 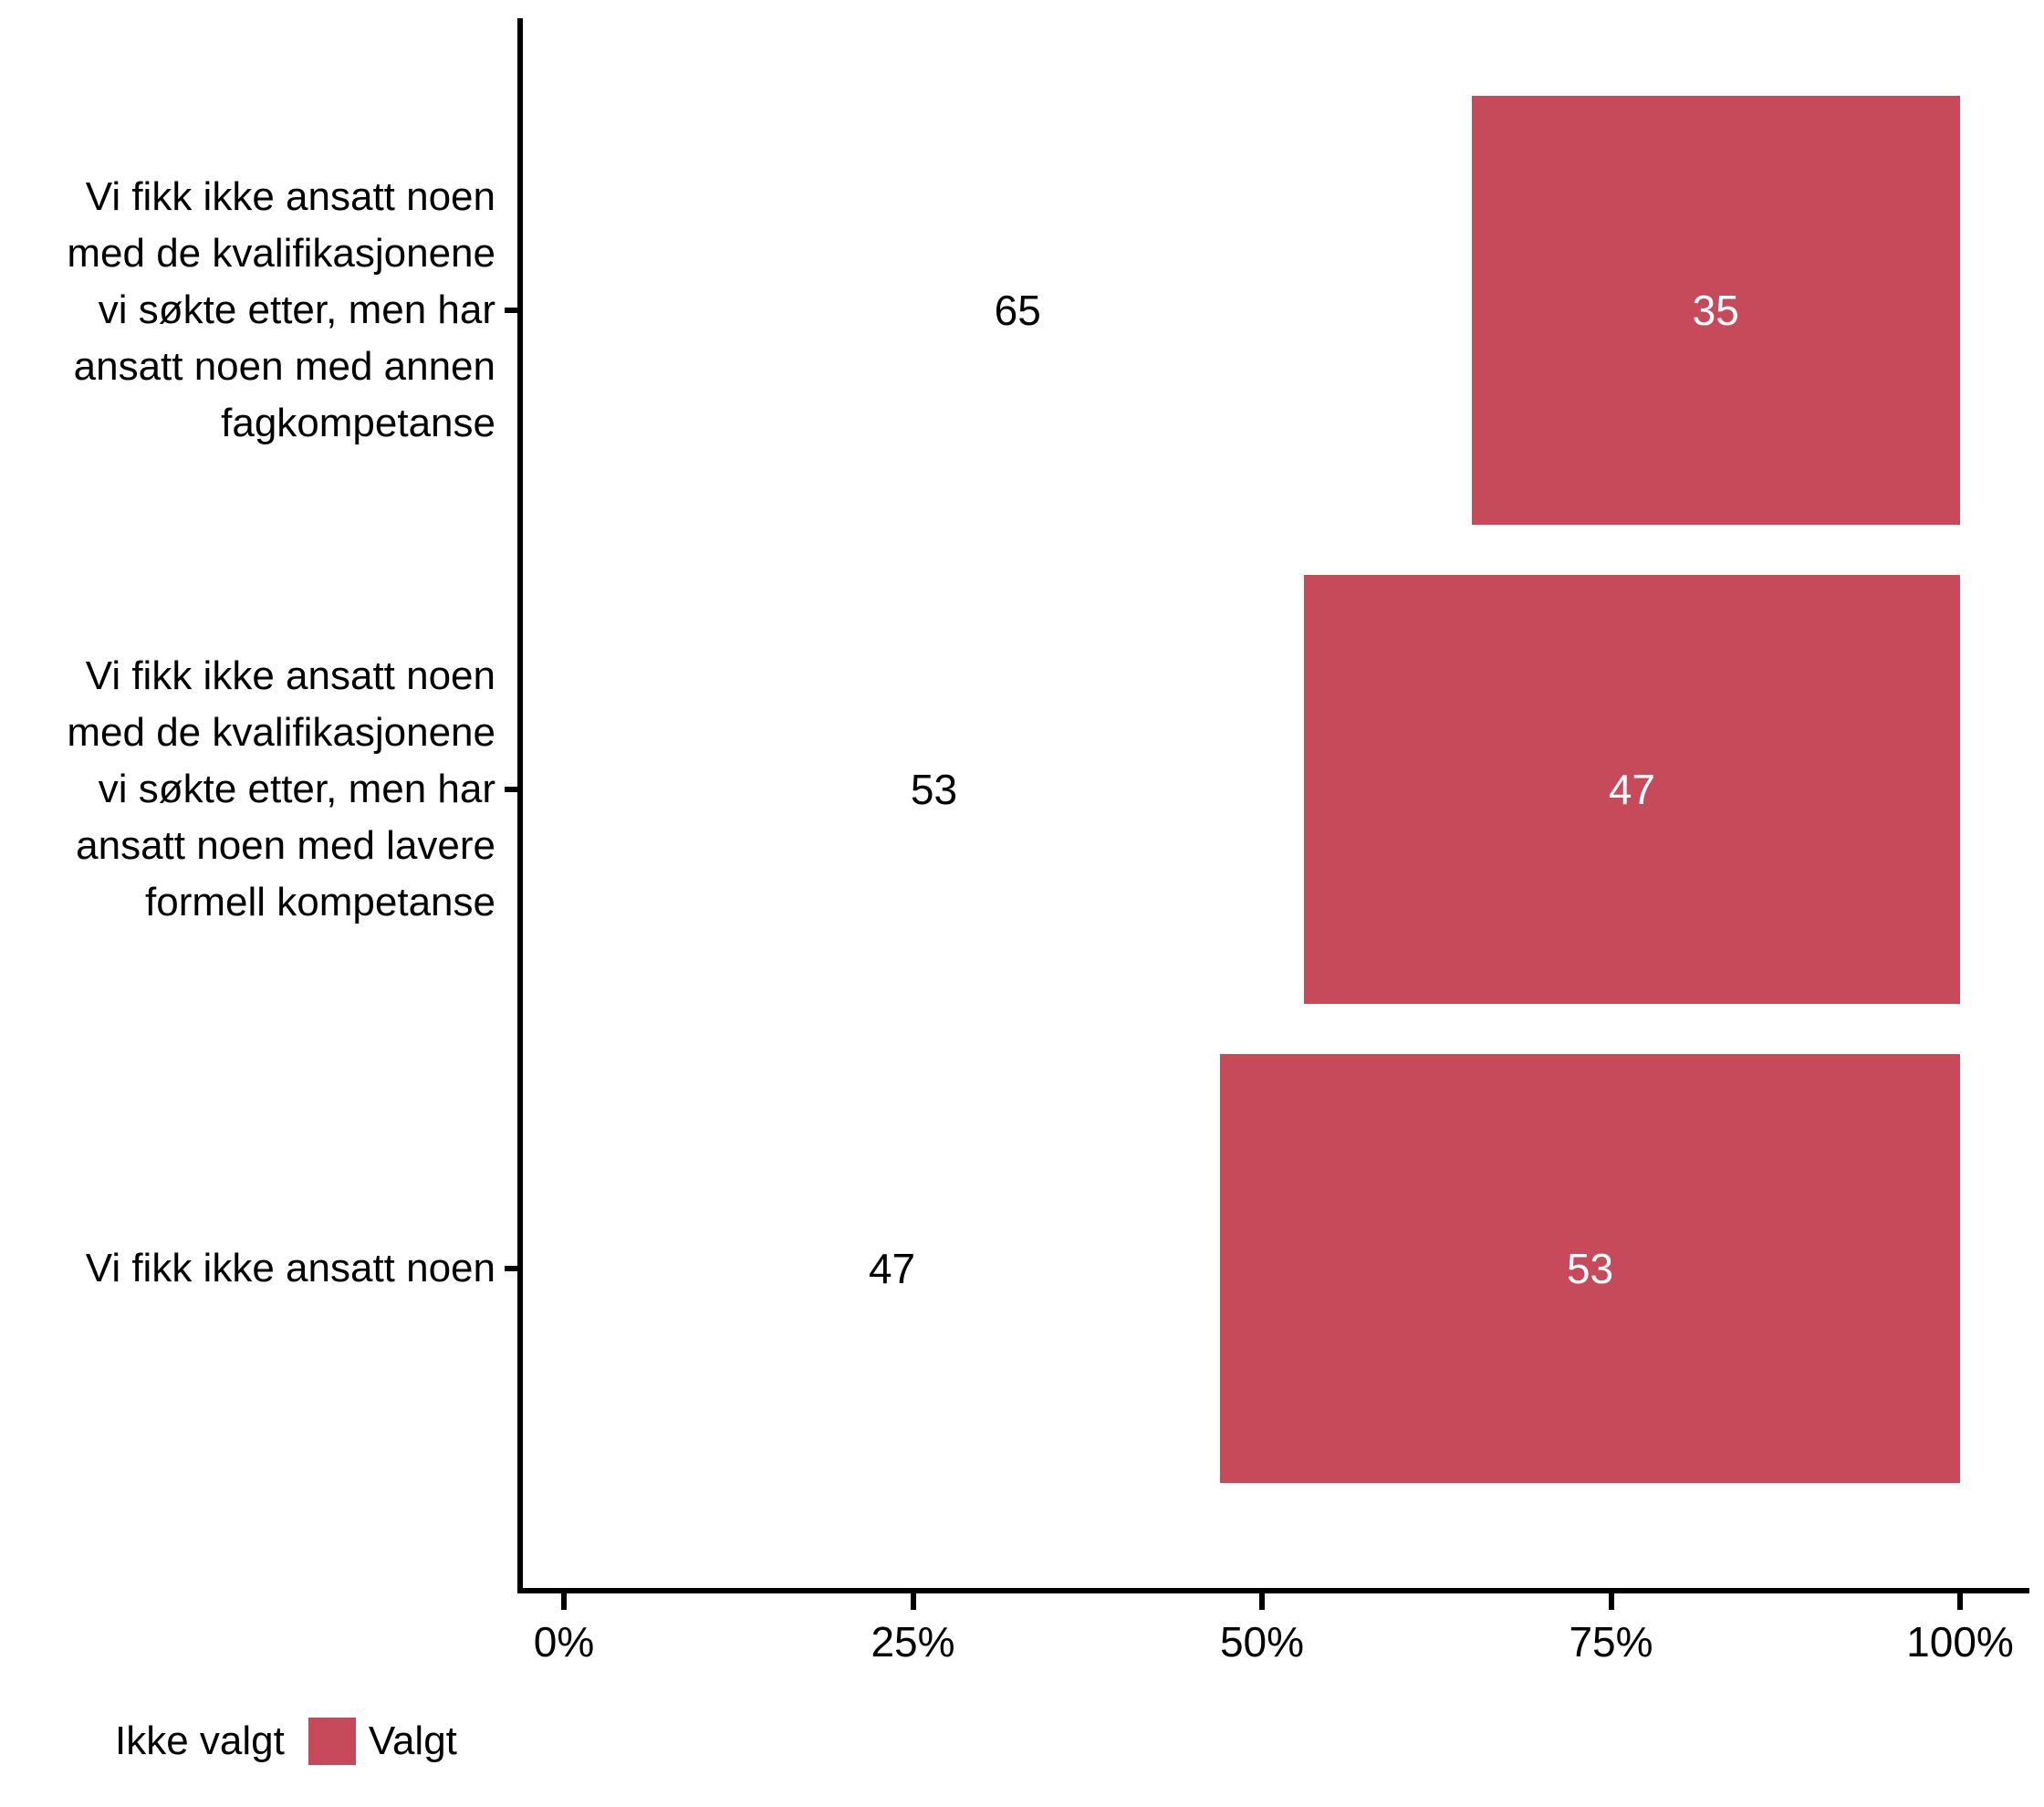 I want to click on y-axis-line, so click(x=520, y=805).